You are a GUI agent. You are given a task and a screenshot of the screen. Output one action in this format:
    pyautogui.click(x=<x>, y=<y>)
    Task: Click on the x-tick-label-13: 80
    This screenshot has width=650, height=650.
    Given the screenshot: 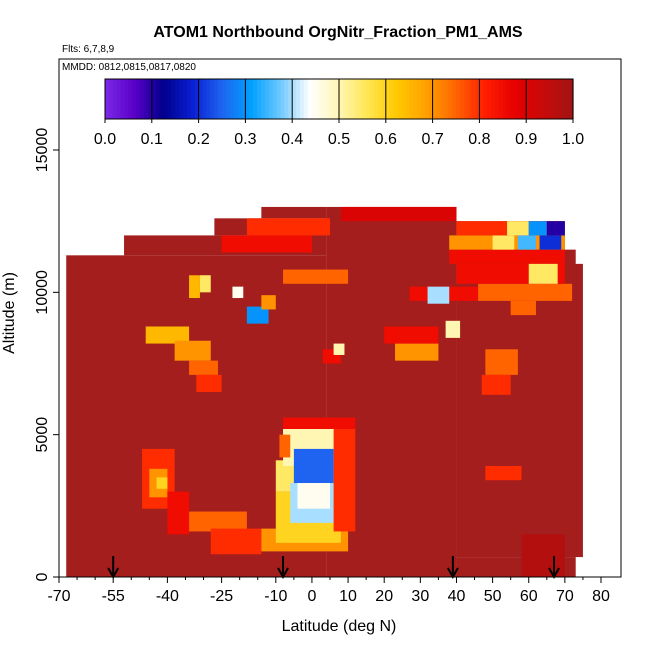 What is the action you would take?
    pyautogui.click(x=601, y=596)
    